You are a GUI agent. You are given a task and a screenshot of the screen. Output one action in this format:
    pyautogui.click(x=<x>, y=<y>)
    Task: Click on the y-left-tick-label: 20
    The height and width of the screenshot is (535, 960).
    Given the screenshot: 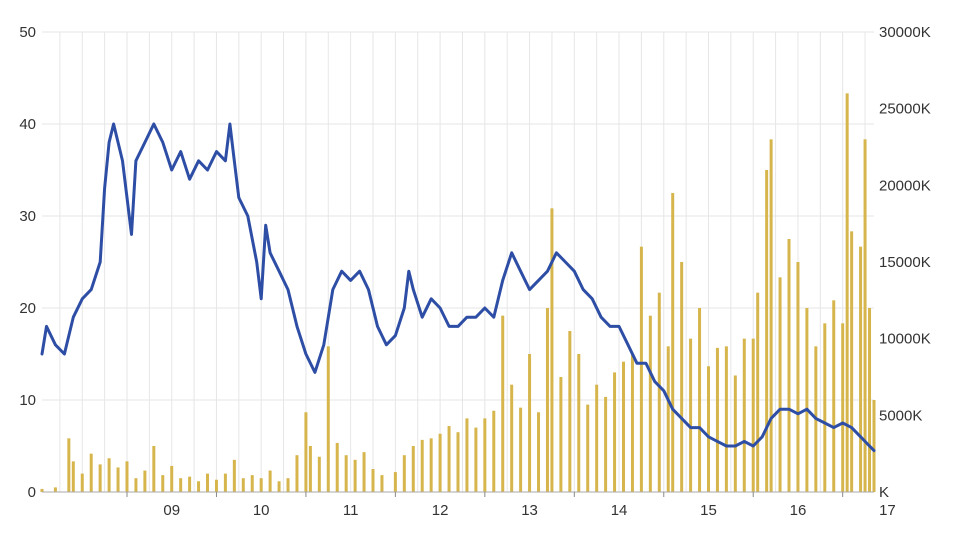 What is the action you would take?
    pyautogui.click(x=27, y=308)
    